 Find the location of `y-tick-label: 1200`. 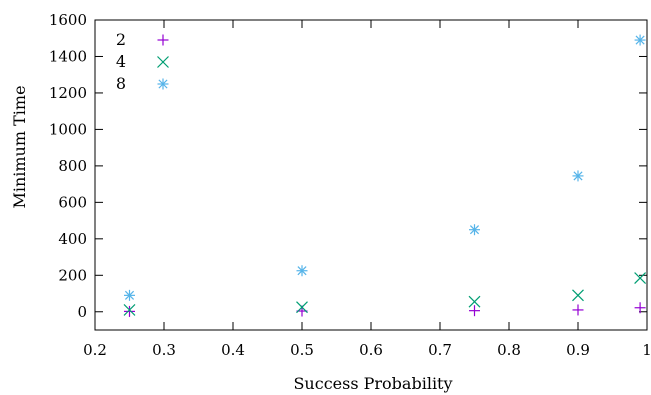

y-tick-label: 1200 is located at coordinates (68, 93).